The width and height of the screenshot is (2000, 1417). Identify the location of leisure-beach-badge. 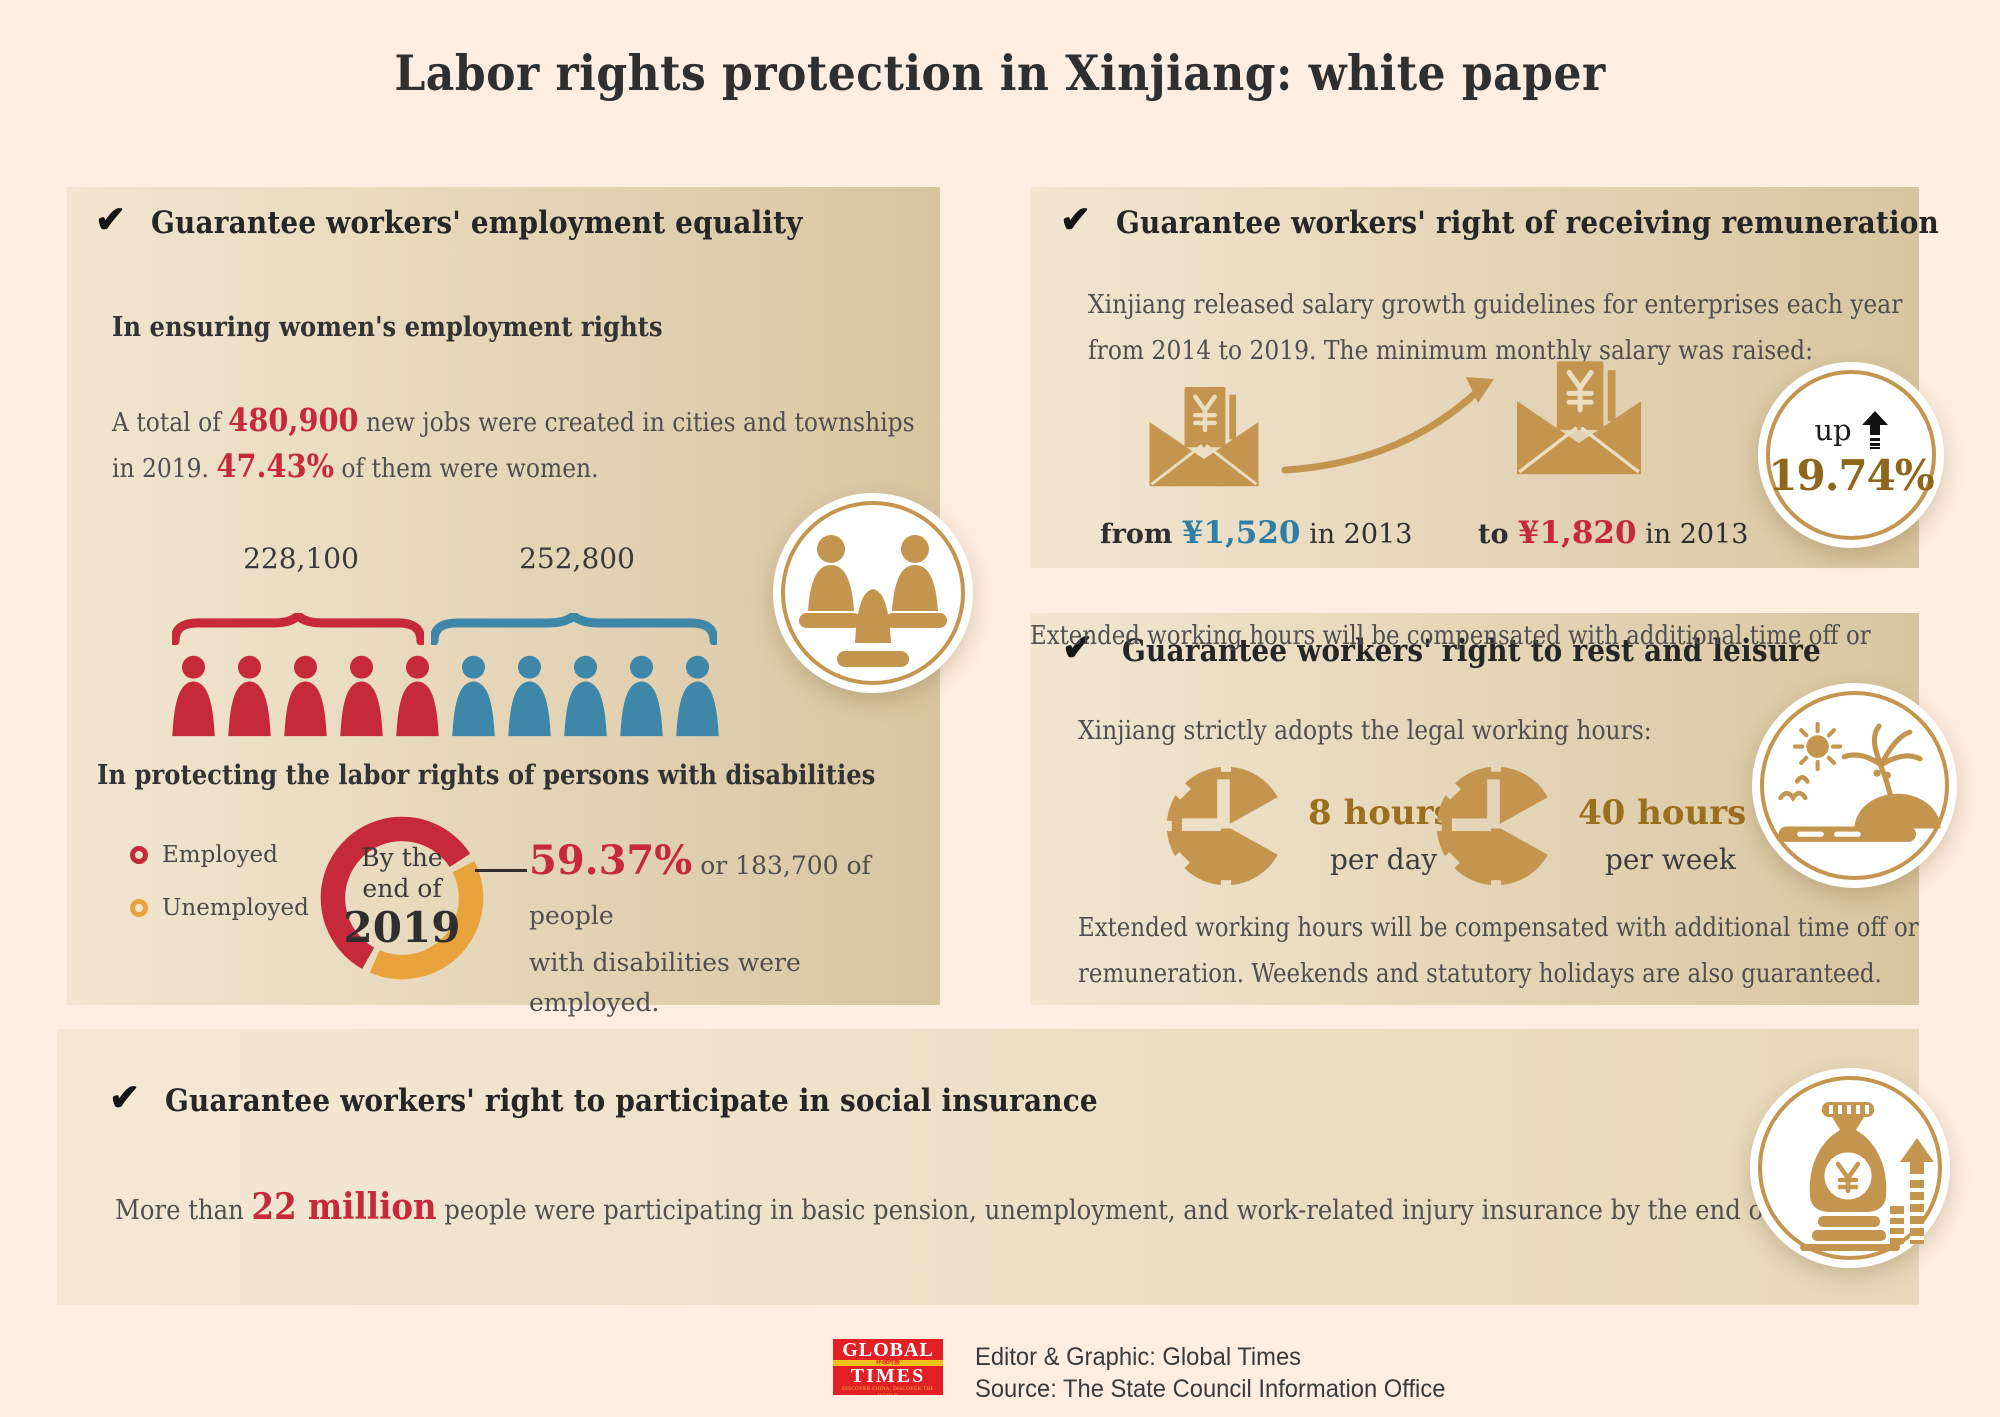
(1854, 785).